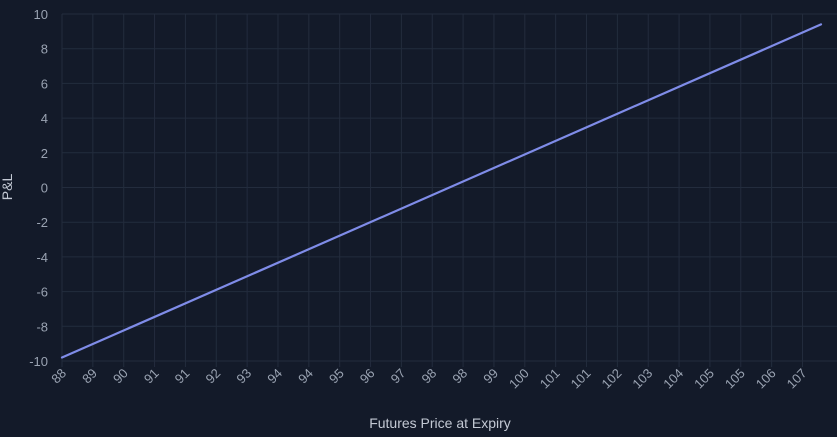 The height and width of the screenshot is (437, 837). I want to click on x-tick-label: 100, so click(519, 379).